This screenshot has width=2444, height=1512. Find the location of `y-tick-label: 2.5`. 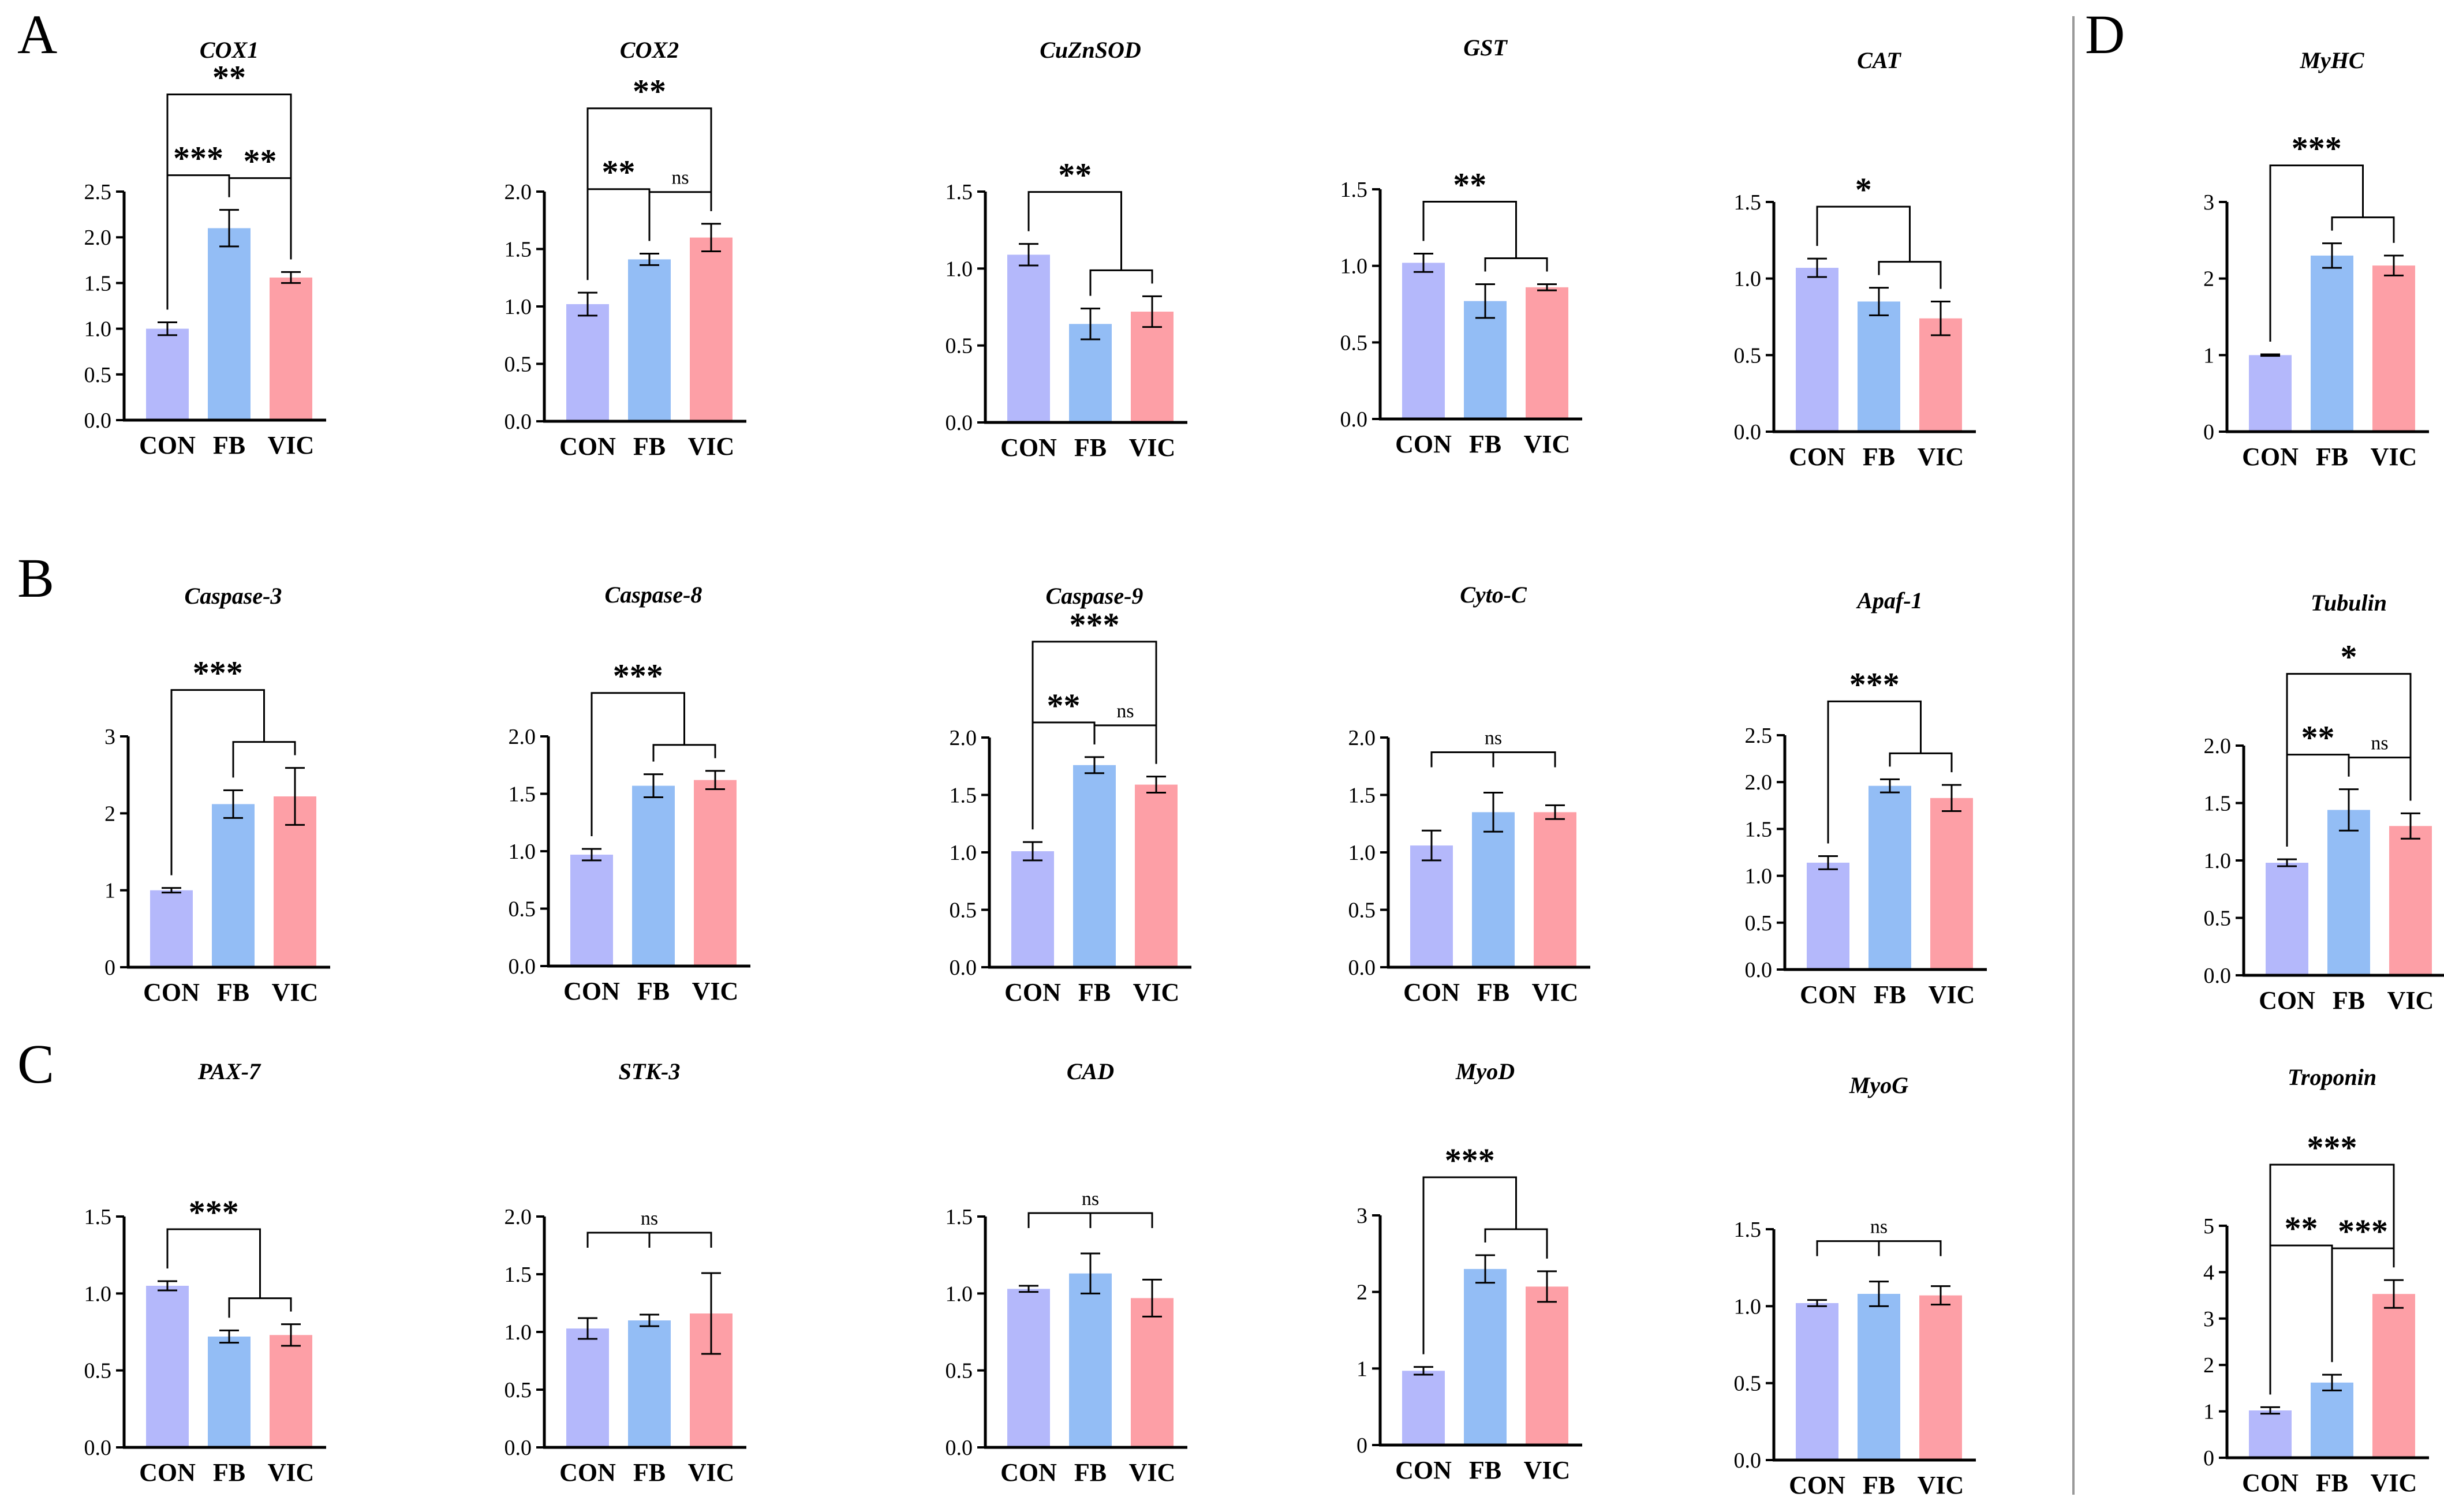

y-tick-label: 2.5 is located at coordinates (1759, 736).